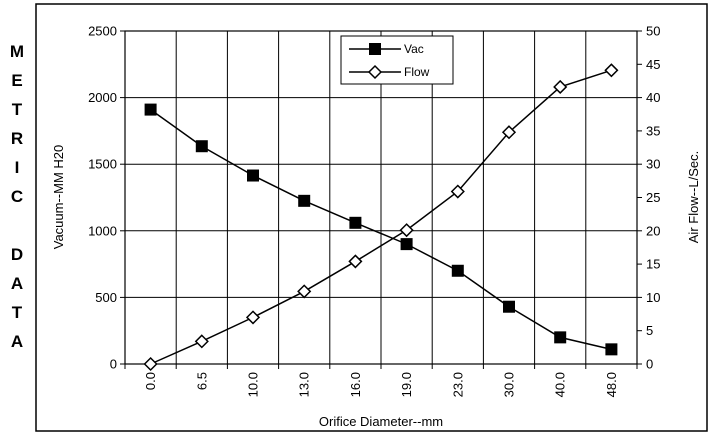 This screenshot has width=711, height=435. I want to click on right-tick-label: 45, so click(653, 64).